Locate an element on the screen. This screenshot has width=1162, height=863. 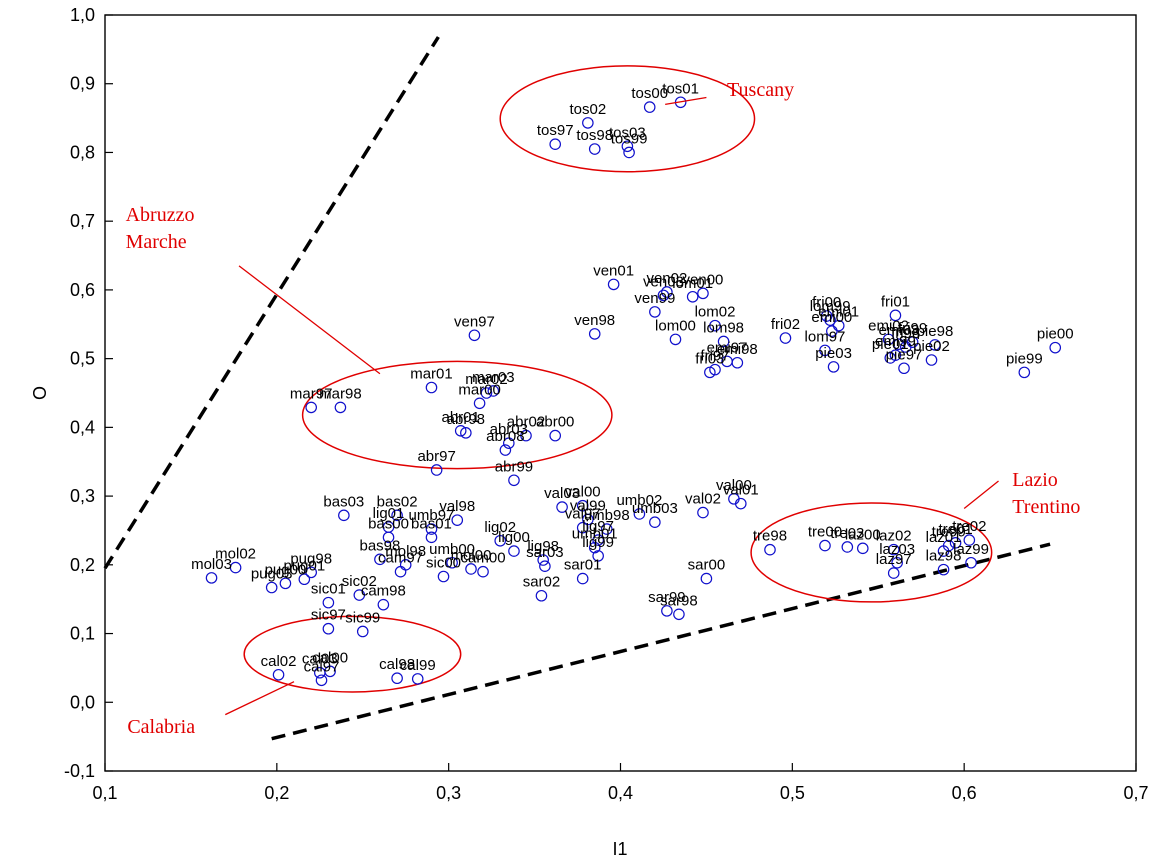
point-label-abr99: abr99 is located at coordinates (514, 466).